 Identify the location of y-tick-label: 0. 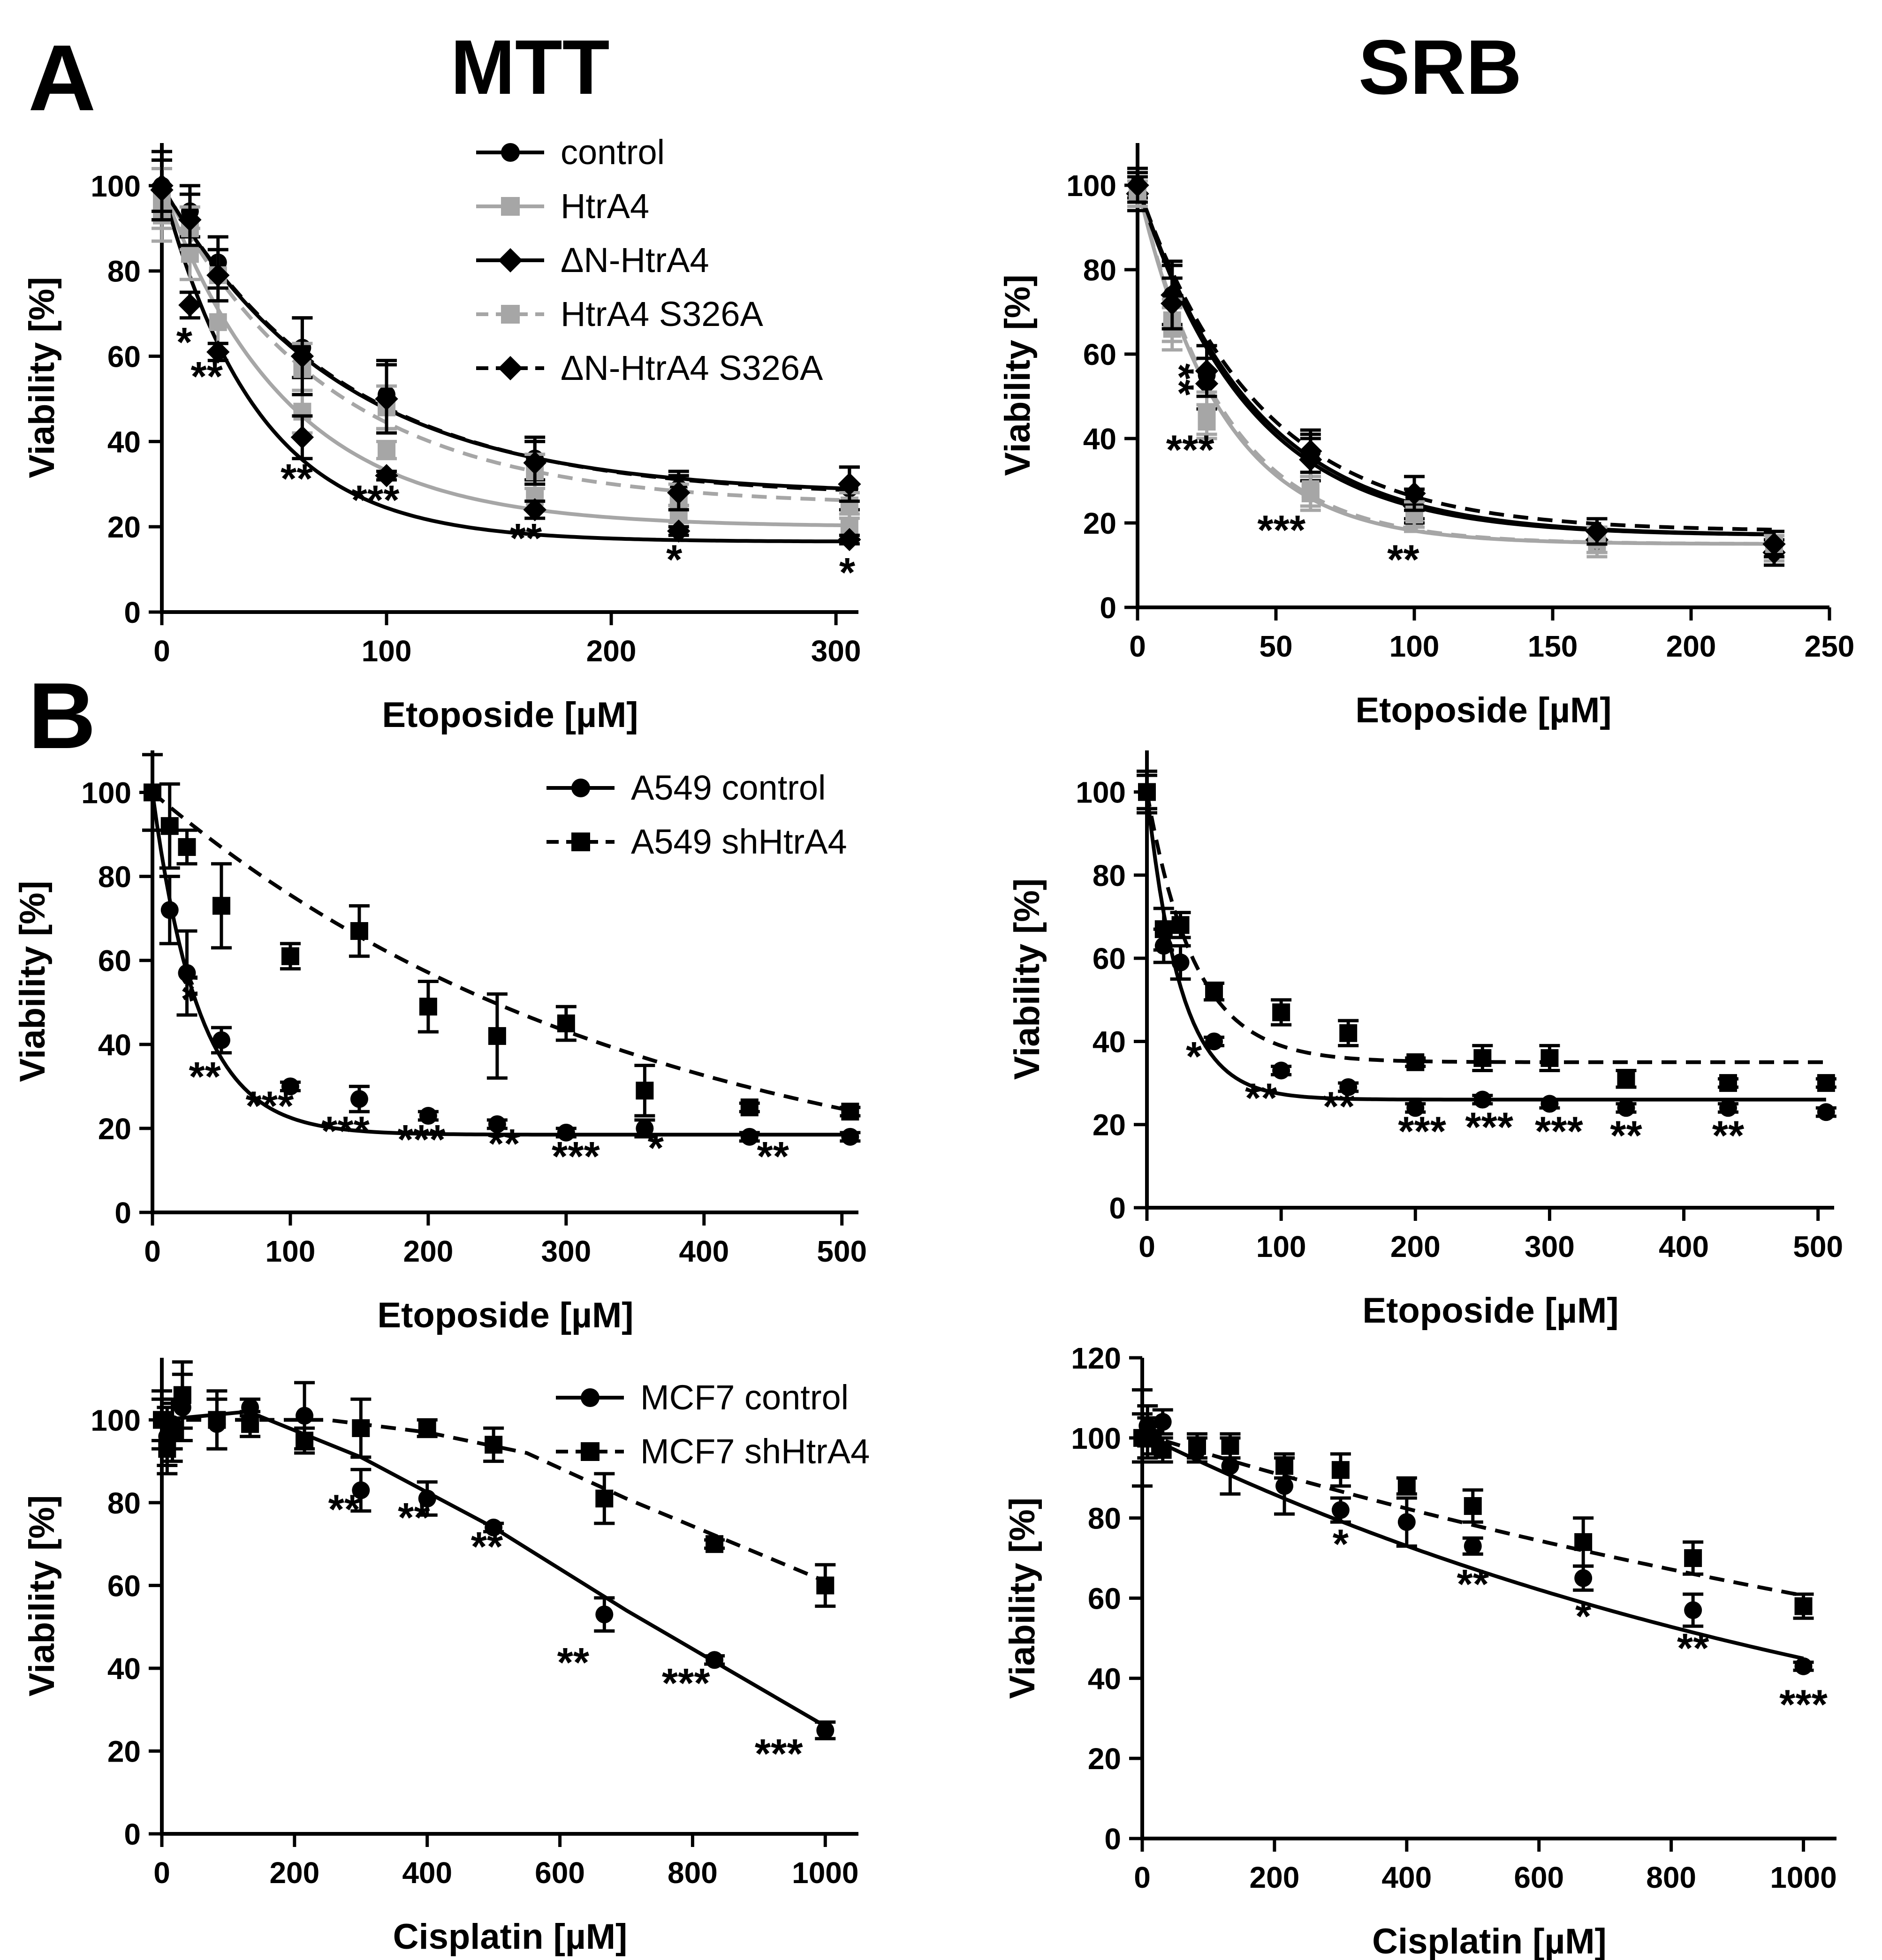
(132, 1834).